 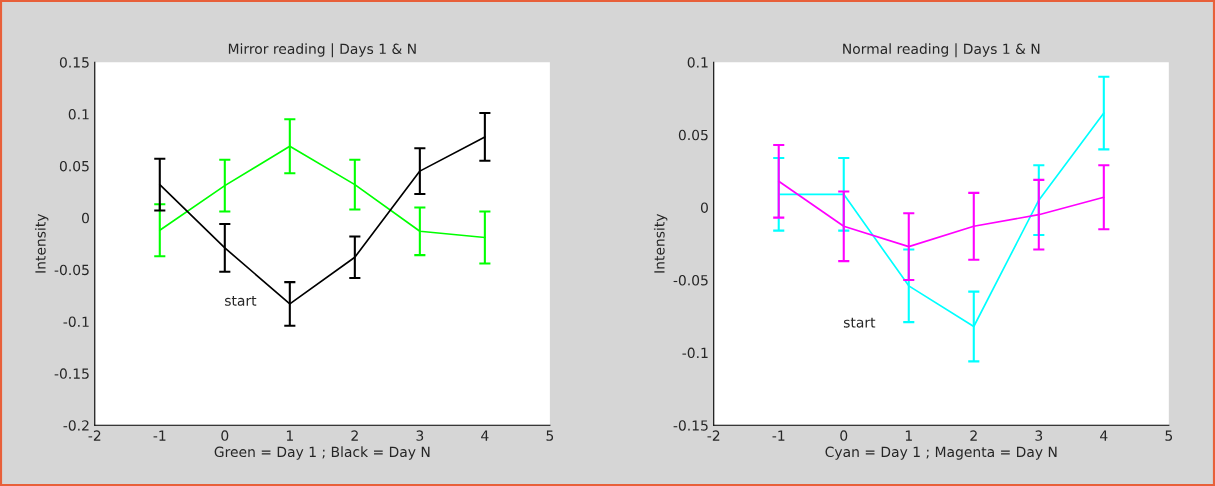 I want to click on chart-title: Normal reading | Days 1 & N, so click(x=941, y=50).